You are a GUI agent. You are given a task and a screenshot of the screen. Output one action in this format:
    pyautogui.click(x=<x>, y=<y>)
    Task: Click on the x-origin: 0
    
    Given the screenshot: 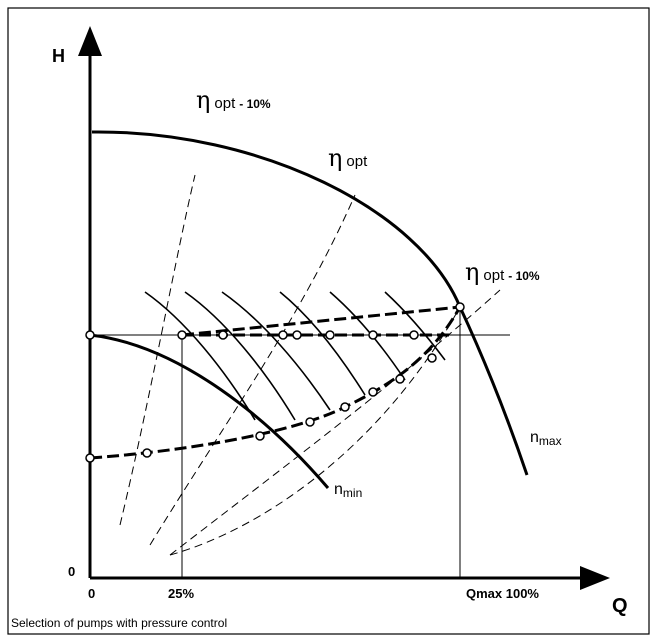 What is the action you would take?
    pyautogui.click(x=91, y=593)
    